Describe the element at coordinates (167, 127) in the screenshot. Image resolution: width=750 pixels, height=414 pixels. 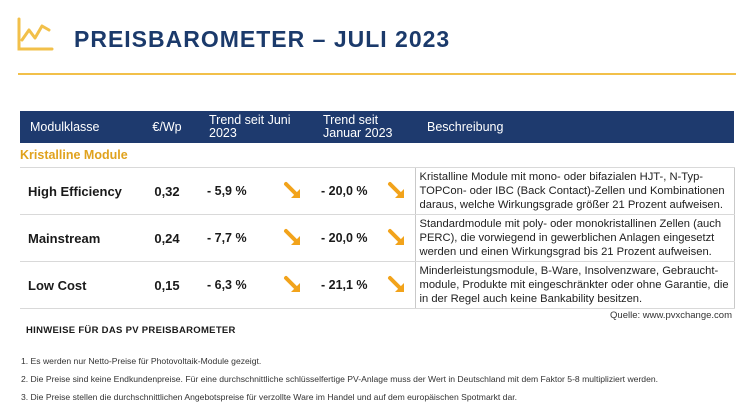
I see `col-header-price: €/Wp` at that location.